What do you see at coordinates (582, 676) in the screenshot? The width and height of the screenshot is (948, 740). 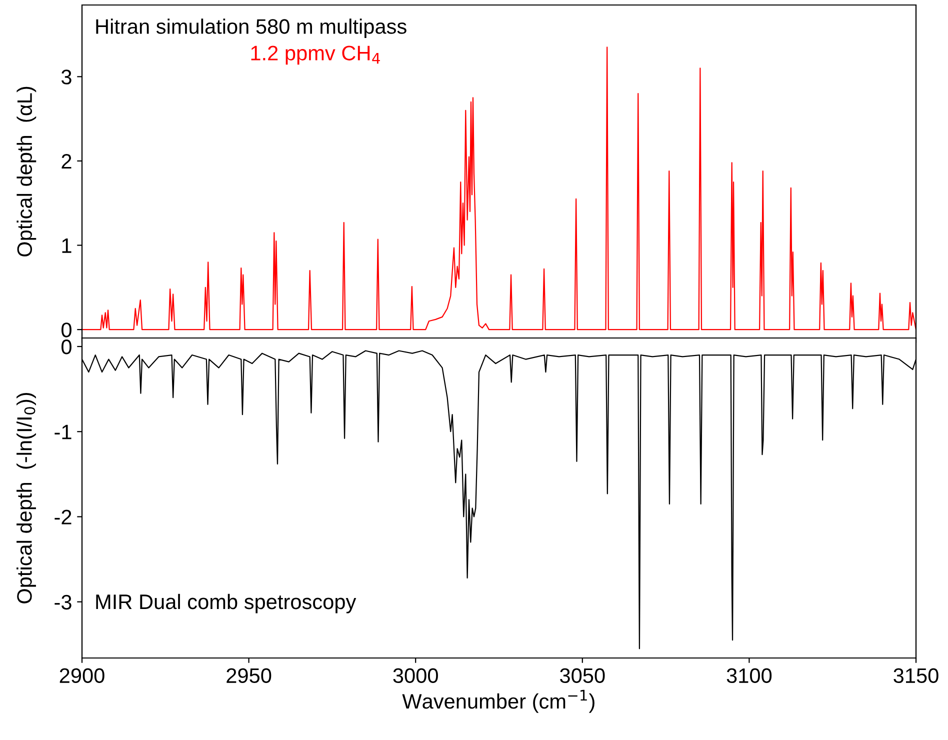 I see `x-tick-label: 3050` at bounding box center [582, 676].